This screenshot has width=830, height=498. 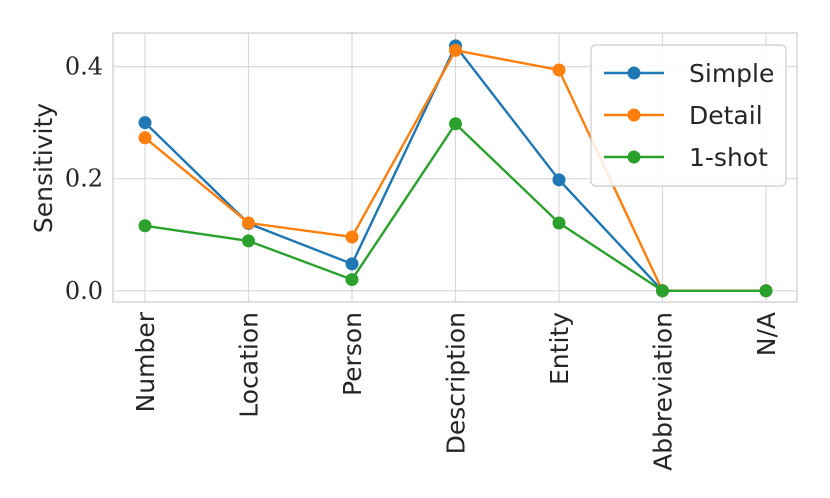 What do you see at coordinates (352, 354) in the screenshot?
I see `x-tick-label: Person` at bounding box center [352, 354].